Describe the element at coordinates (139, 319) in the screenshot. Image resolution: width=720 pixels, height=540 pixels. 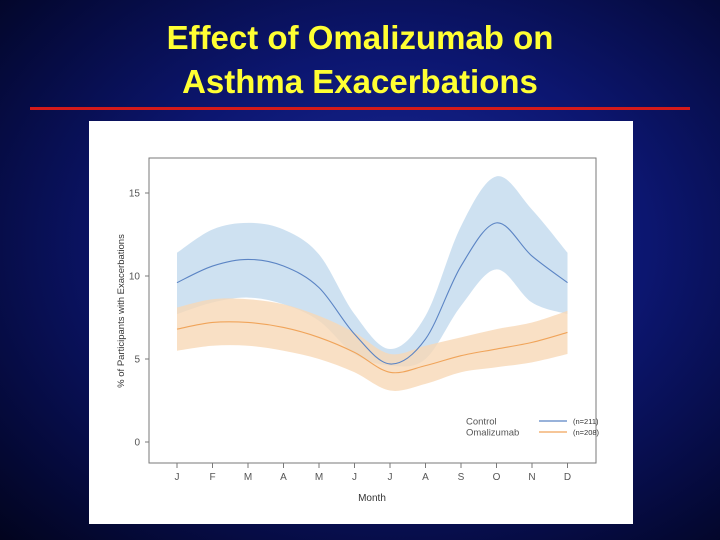
I see `y-axis: 0 5 10 15` at that location.